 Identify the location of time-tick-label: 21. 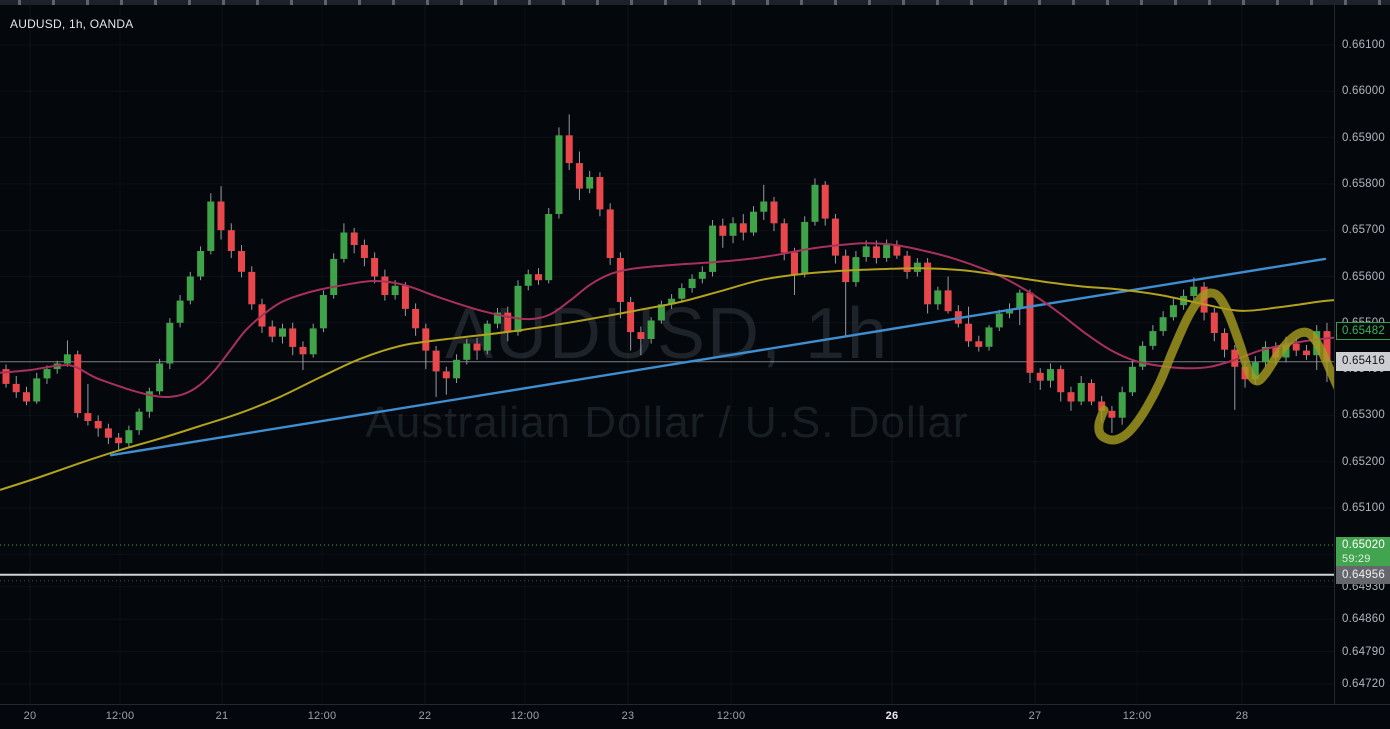
(222, 716).